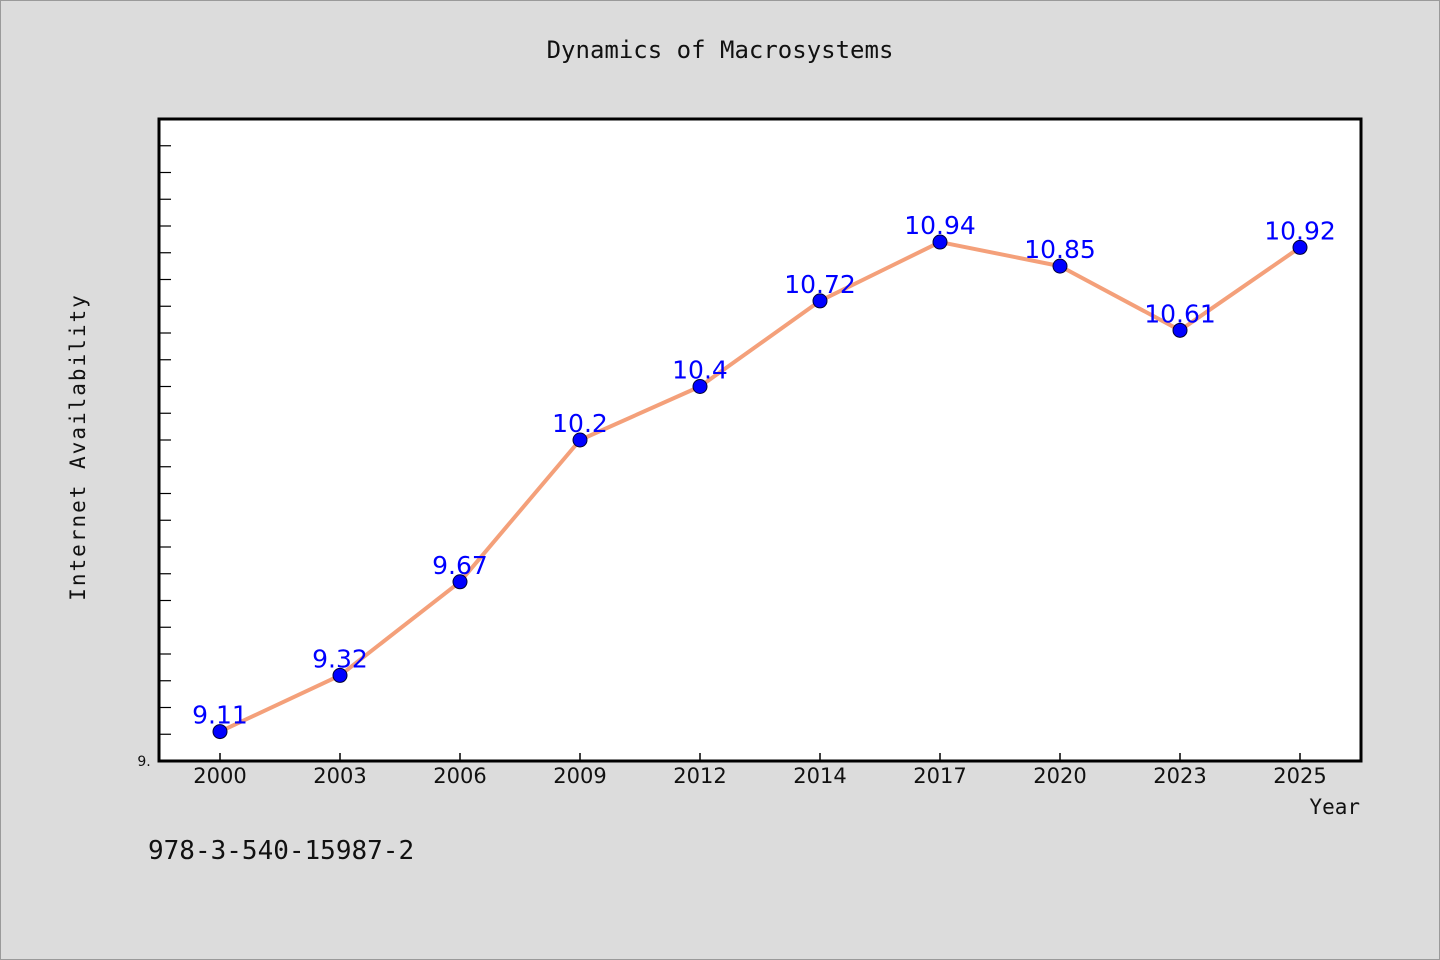  I want to click on x-tick-label: 2020, so click(1059, 776).